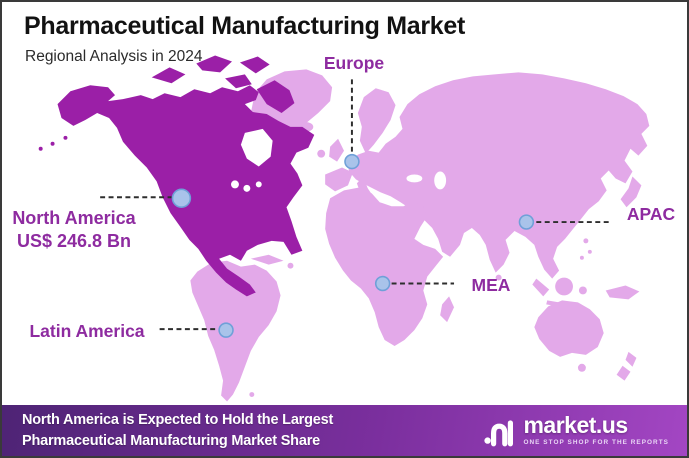 The image size is (689, 458). What do you see at coordinates (414, 178) in the screenshot?
I see `black-sea` at bounding box center [414, 178].